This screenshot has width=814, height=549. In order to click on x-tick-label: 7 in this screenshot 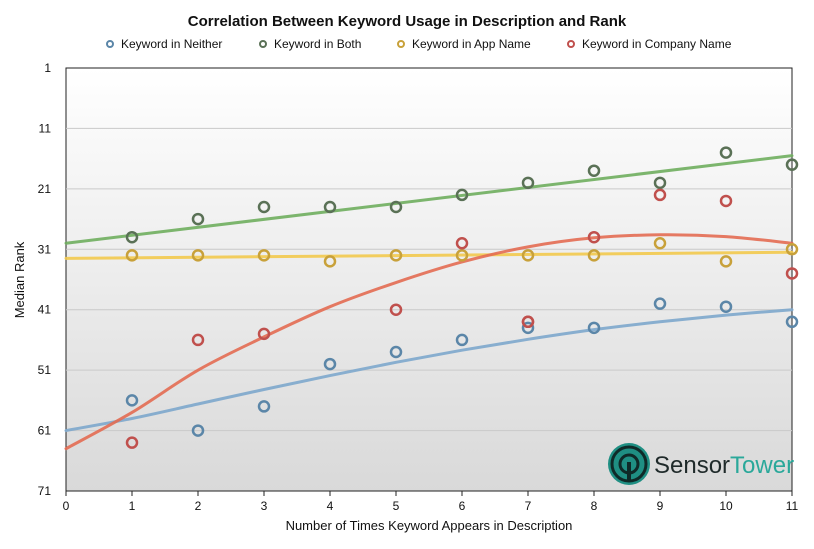, I will do `click(528, 506)`.